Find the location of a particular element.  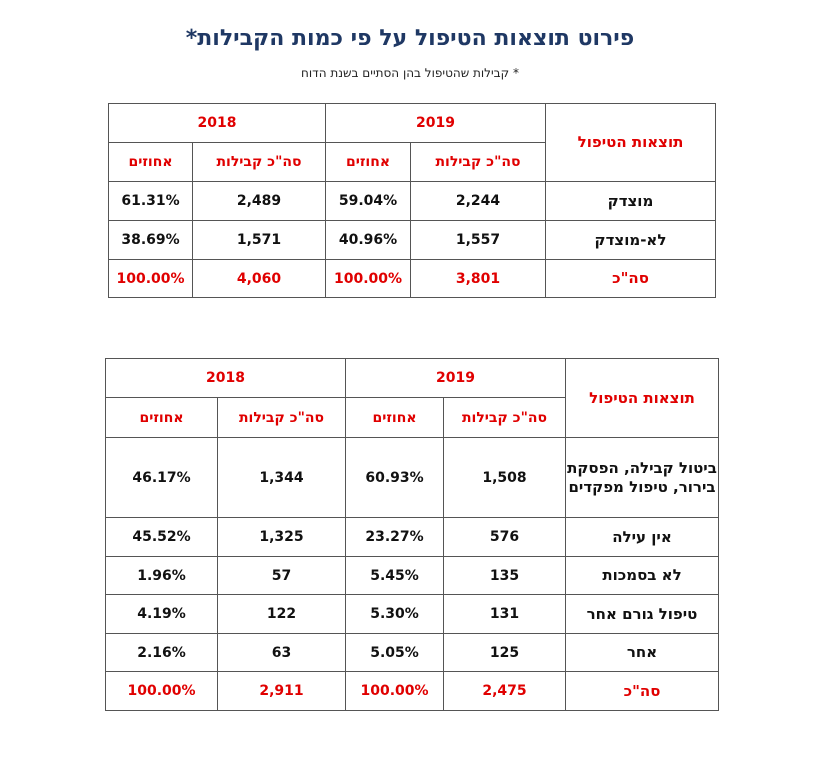

percent-cell: 40.96% is located at coordinates (368, 240).